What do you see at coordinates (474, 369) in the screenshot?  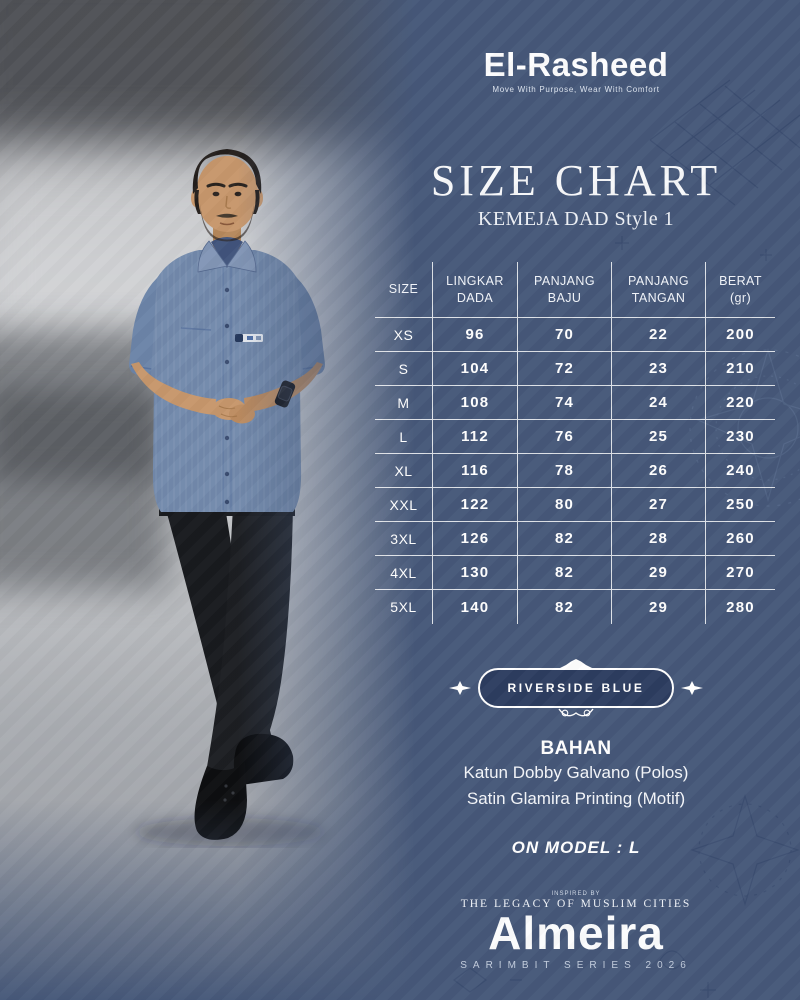 I see `value-cell: 104` at bounding box center [474, 369].